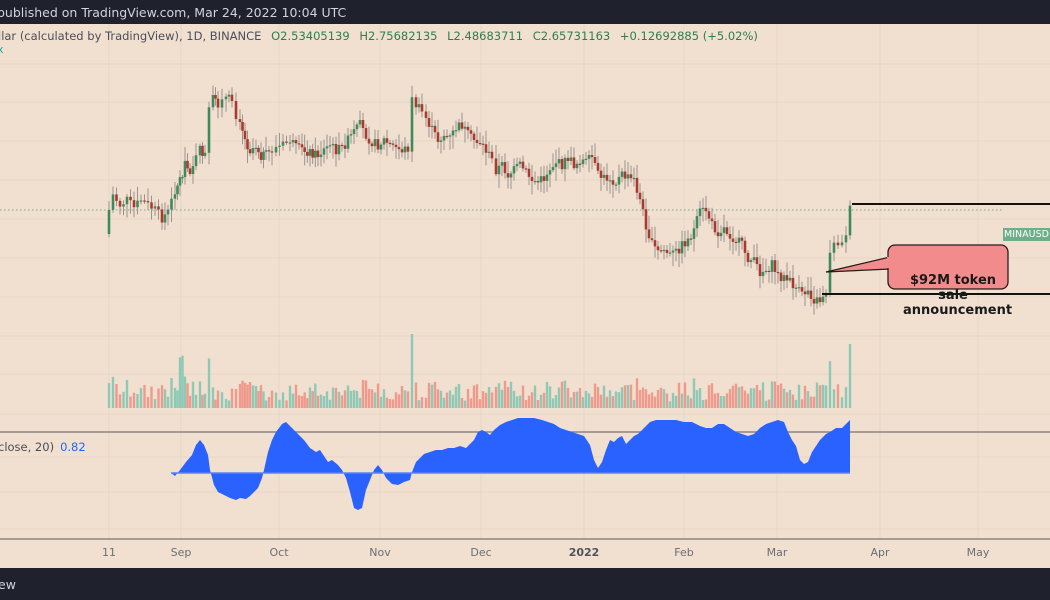 Image resolution: width=1050 pixels, height=600 pixels. Describe the element at coordinates (684, 552) in the screenshot. I see `time-axis-label: Feb` at that location.